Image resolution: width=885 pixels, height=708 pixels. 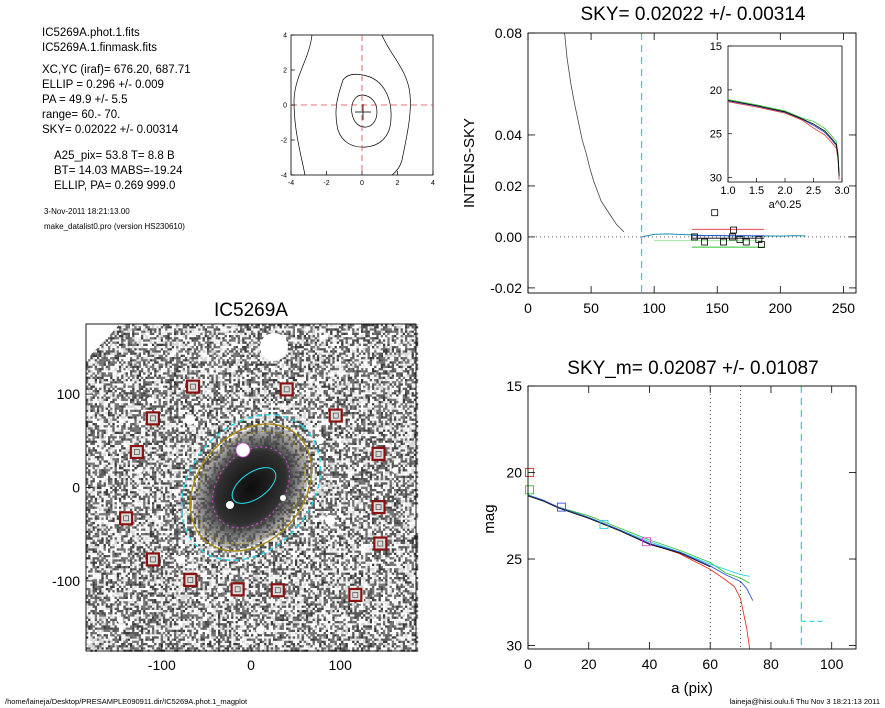 I want to click on mag-profile-blue, so click(x=640, y=547).